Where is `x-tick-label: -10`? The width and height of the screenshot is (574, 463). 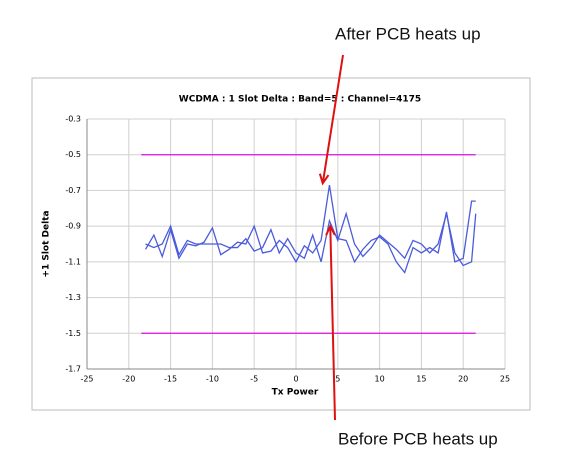
x-tick-label: -10 is located at coordinates (212, 379).